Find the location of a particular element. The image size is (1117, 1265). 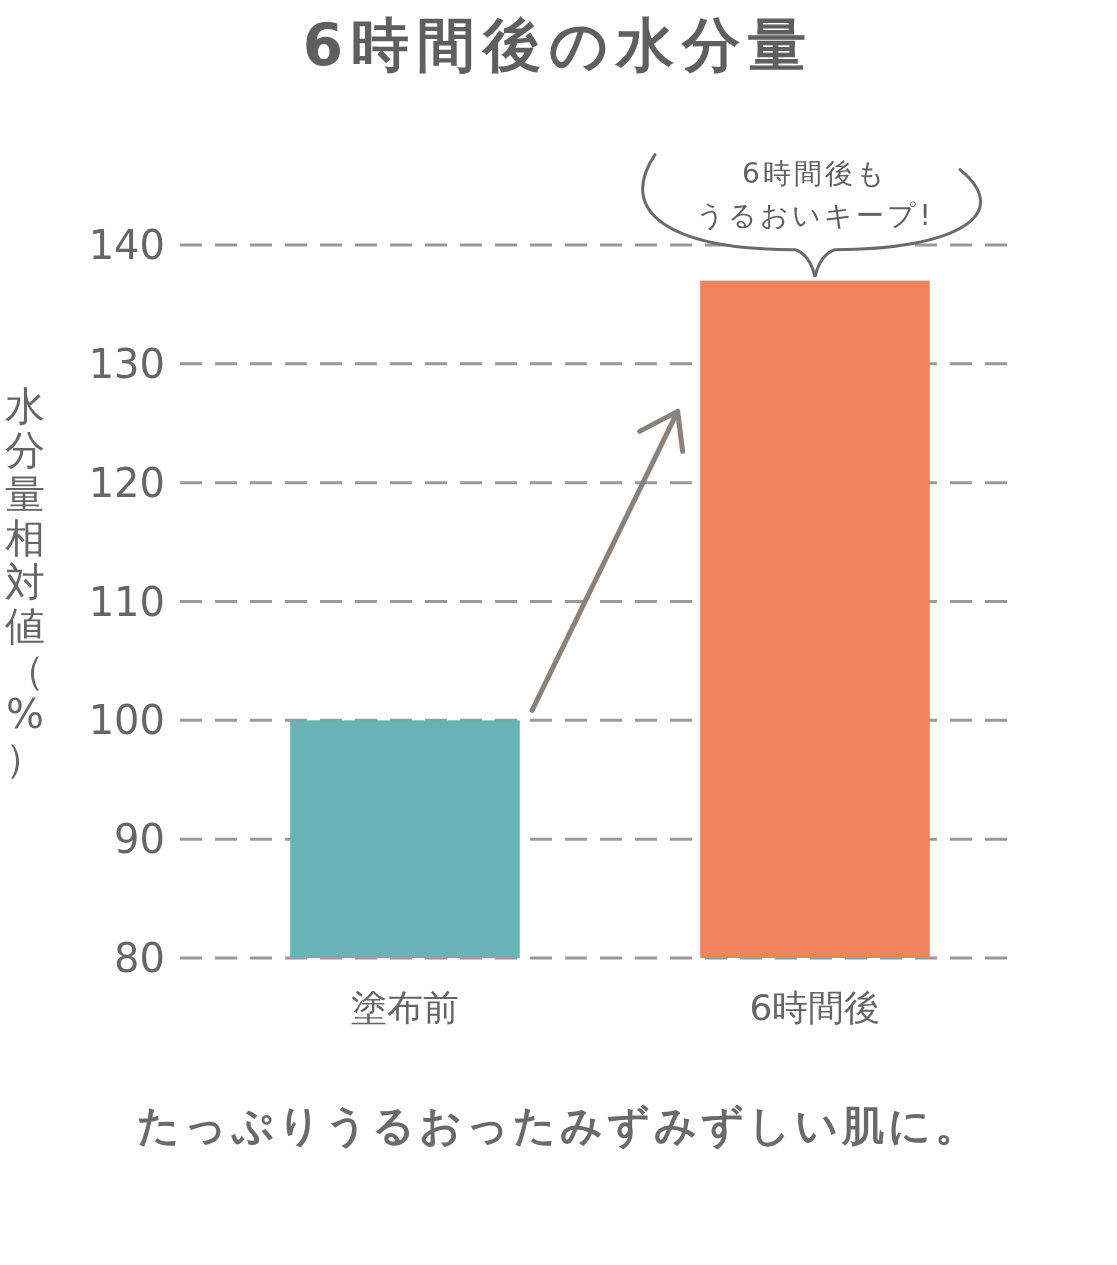

y-tick-label: 100 is located at coordinates (126, 720).